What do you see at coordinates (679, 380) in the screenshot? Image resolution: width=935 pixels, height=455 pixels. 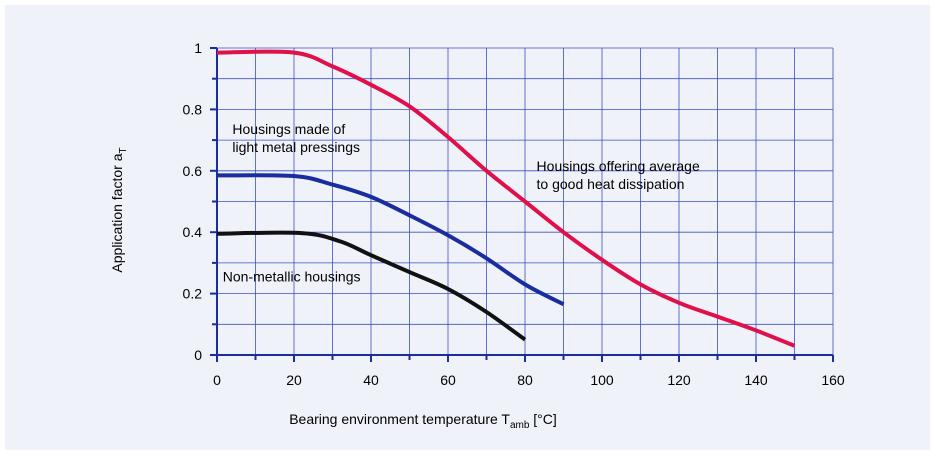 I see `x-tick-label: 120` at bounding box center [679, 380].